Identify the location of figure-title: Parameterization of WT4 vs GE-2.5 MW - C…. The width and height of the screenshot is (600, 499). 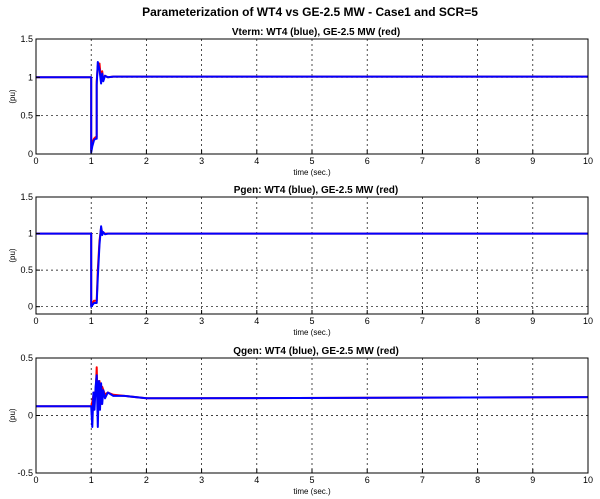
(310, 12).